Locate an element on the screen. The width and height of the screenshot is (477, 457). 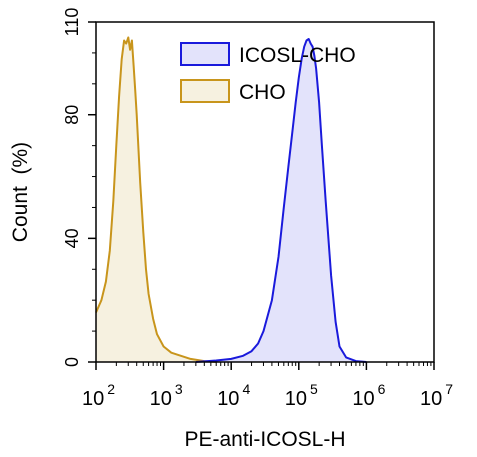
y-tick-label: 110 is located at coordinates (72, 22).